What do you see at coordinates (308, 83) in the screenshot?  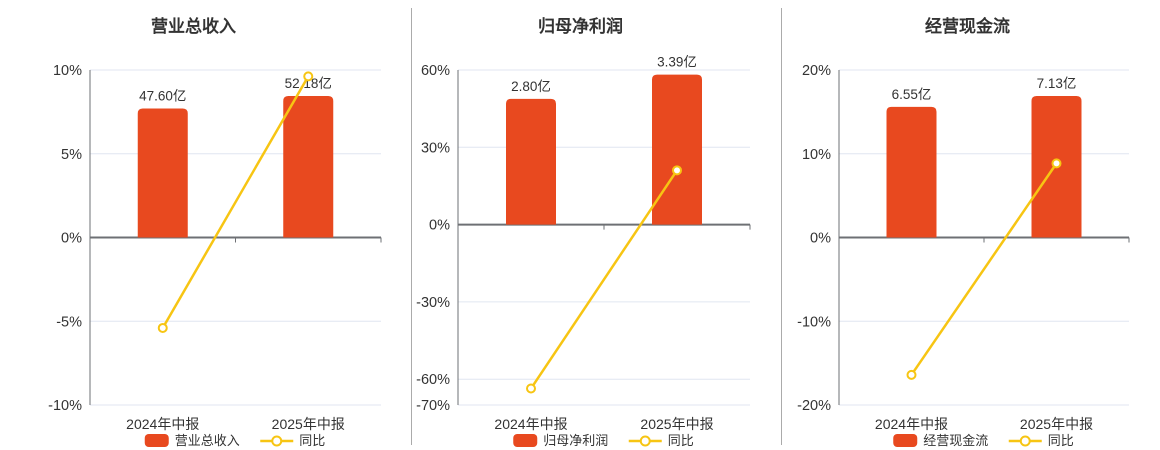 I see `bar-value-label: 52.18亿` at bounding box center [308, 83].